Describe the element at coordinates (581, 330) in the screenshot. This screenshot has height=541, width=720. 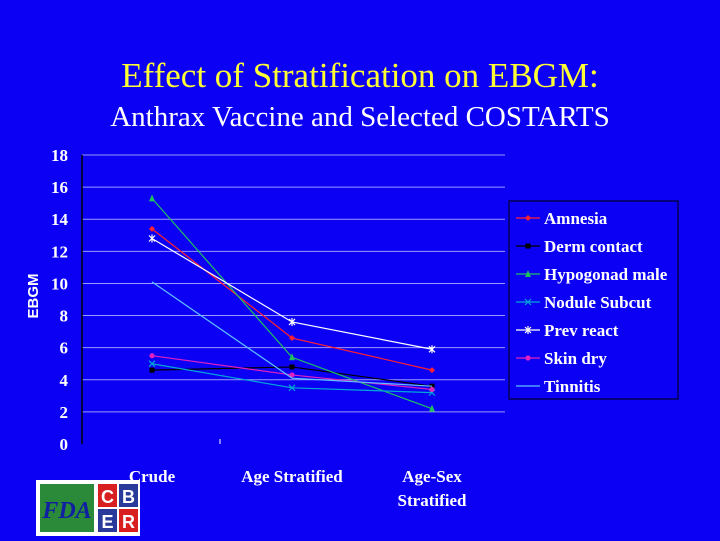
I see `legend-label: Prev react` at that location.